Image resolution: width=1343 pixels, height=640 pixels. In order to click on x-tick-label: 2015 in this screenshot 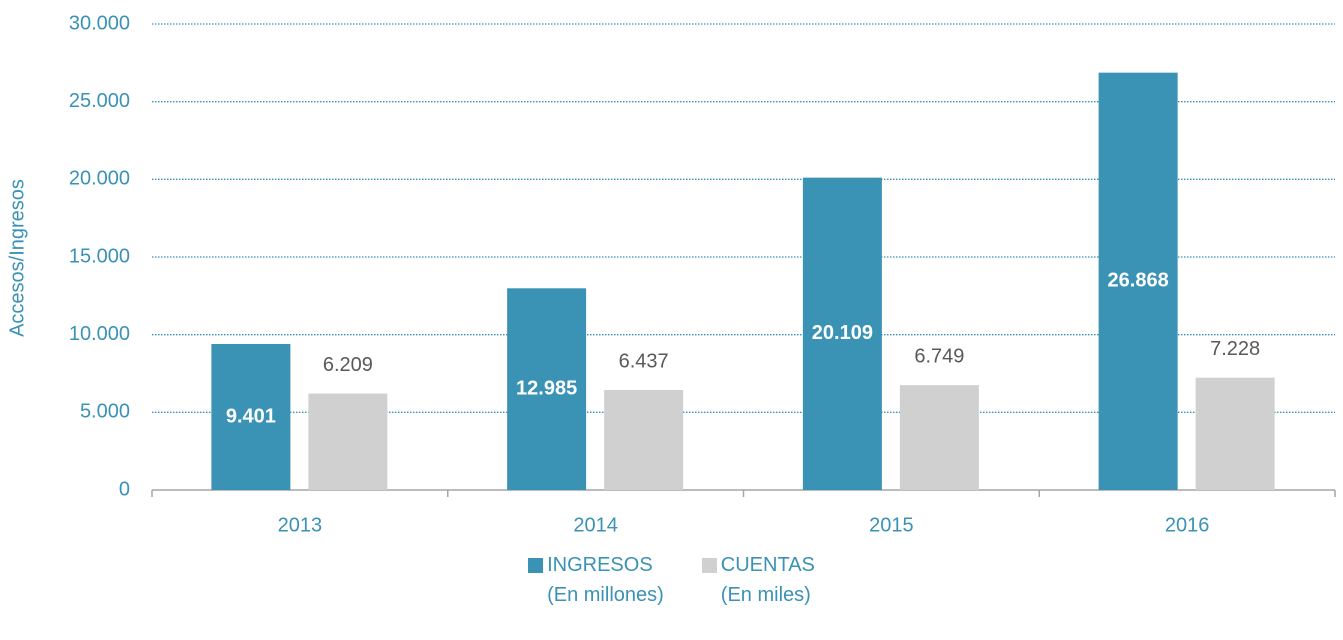, I will do `click(891, 525)`.